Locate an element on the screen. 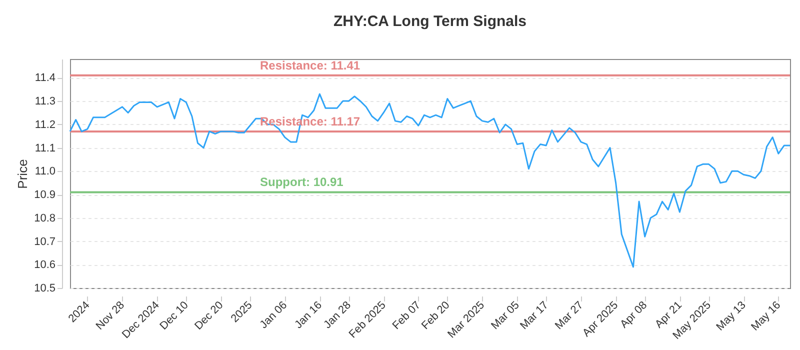 Image resolution: width=800 pixels, height=350 pixels. x-tick-label: May 16 is located at coordinates (766, 316).